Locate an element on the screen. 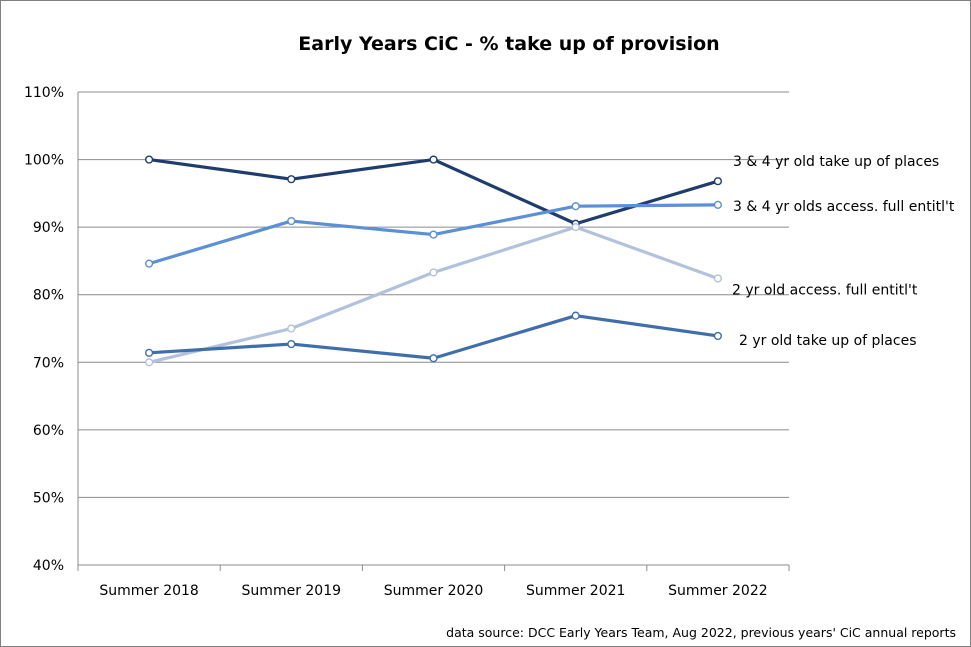 This screenshot has height=647, width=971. x-tick-label: Summer 2020 is located at coordinates (433, 591).